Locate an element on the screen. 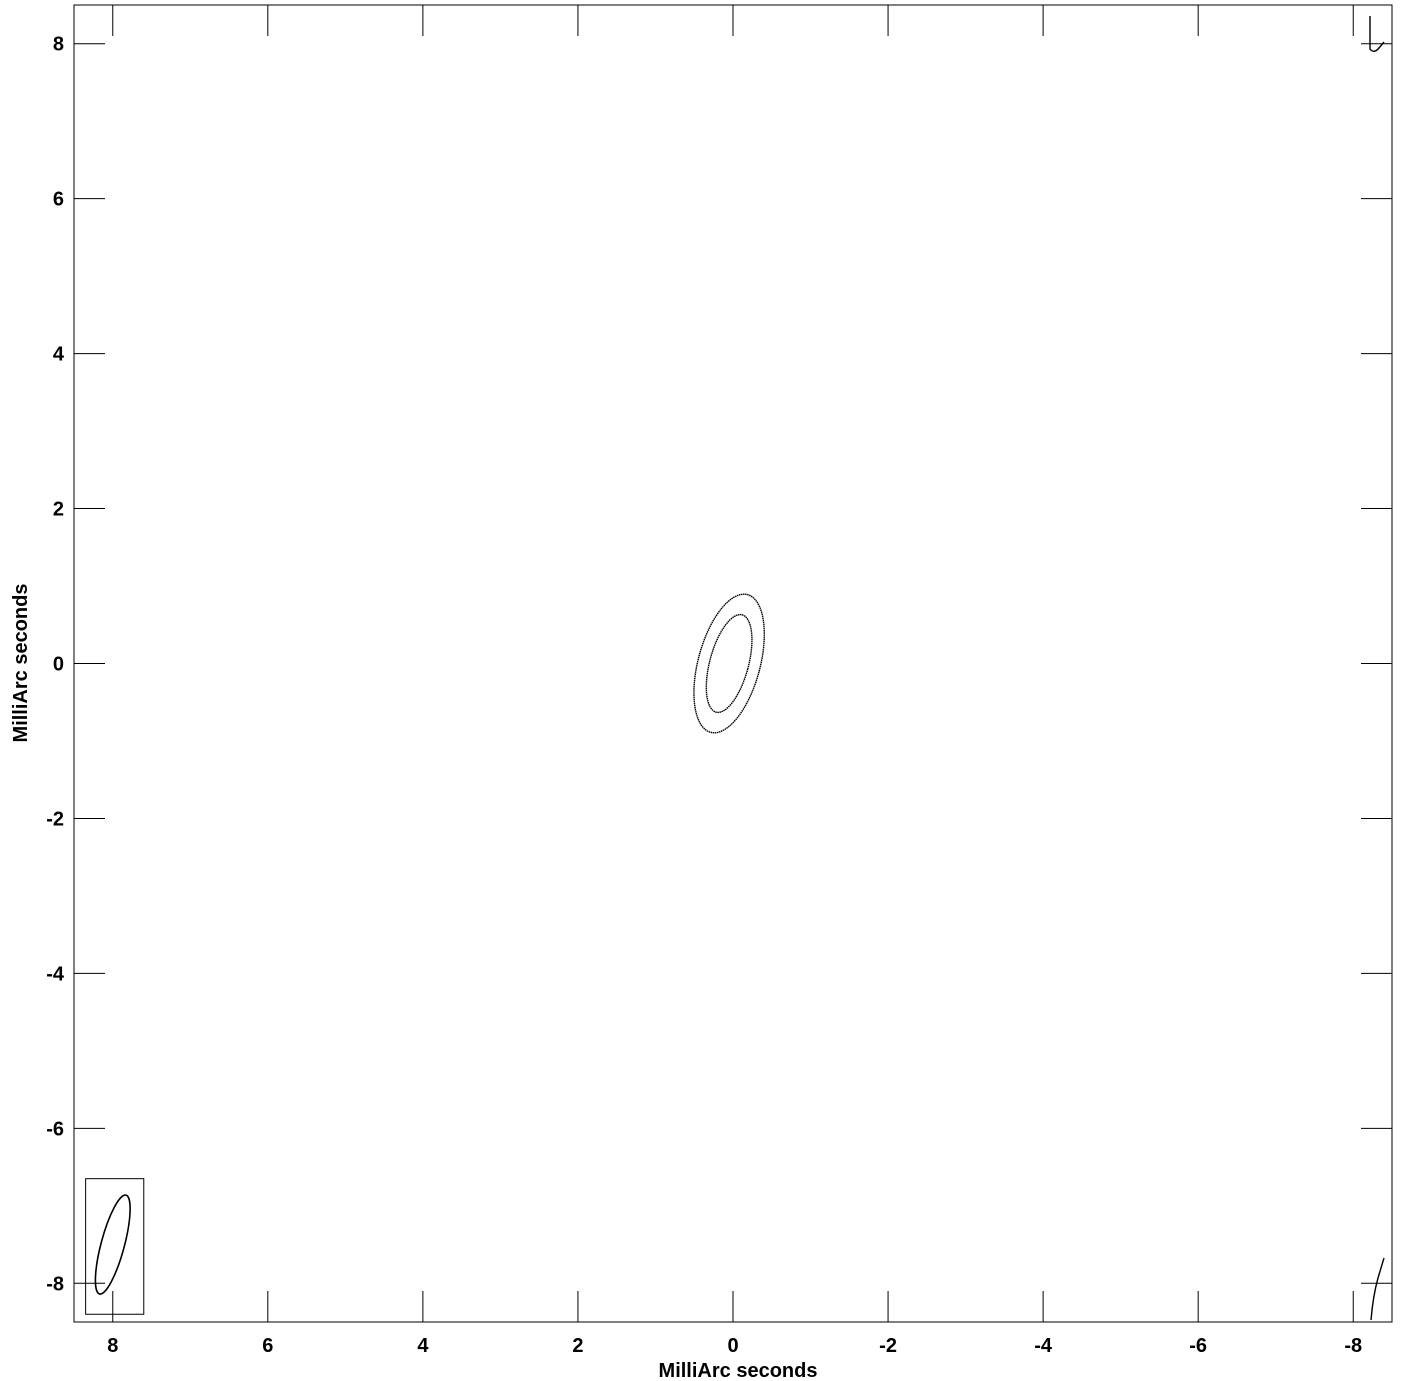  contour-outer is located at coordinates (729, 663).